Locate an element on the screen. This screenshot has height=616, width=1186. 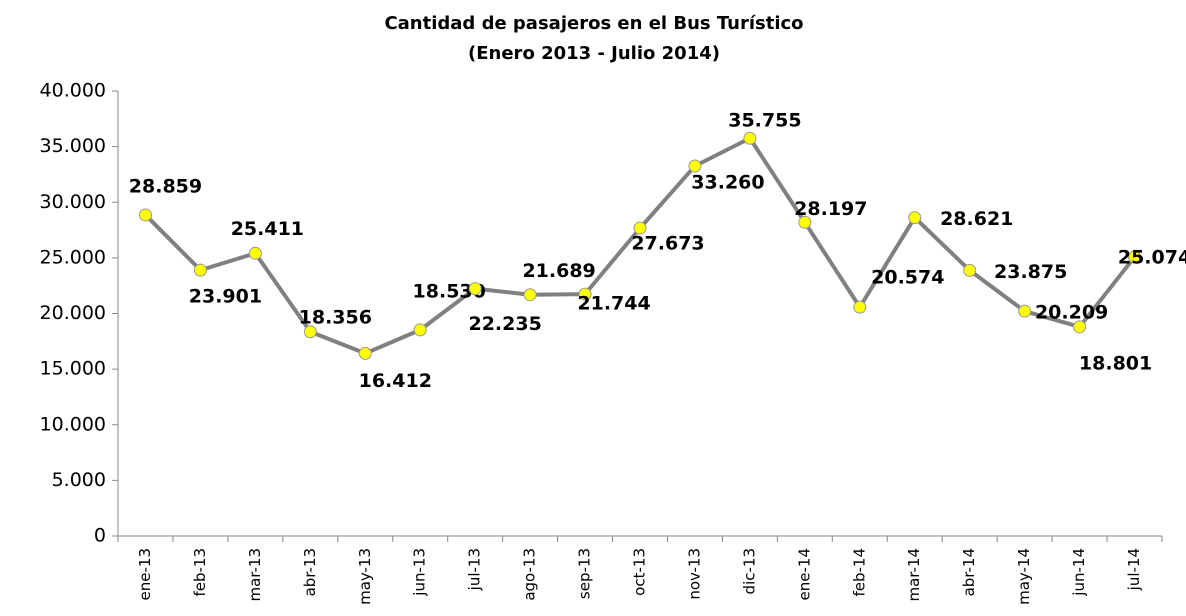
y-tick-label: 35.000 is located at coordinates (73, 146).